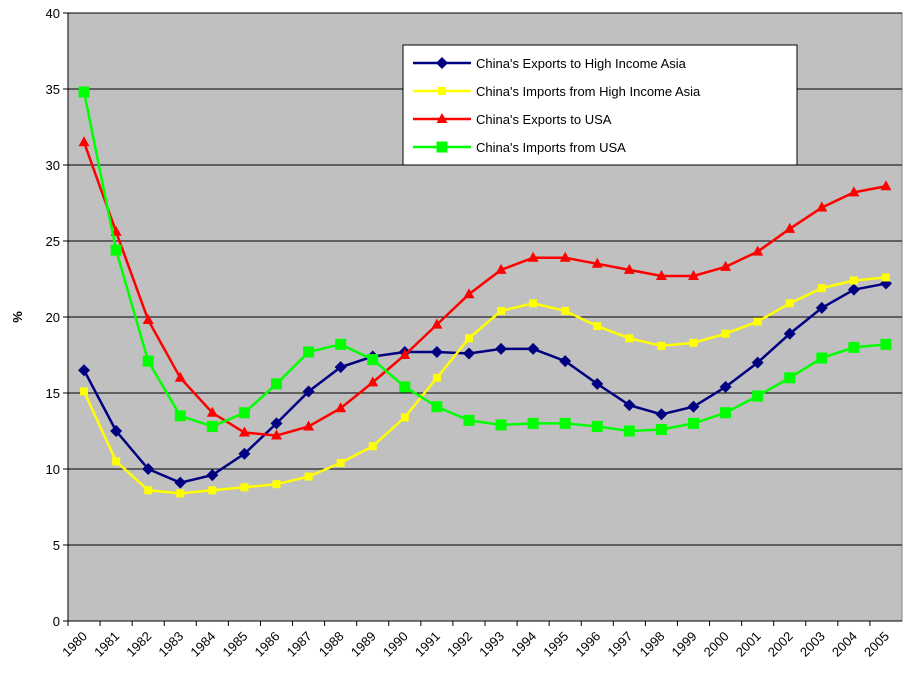 The image size is (904, 675). What do you see at coordinates (53, 317) in the screenshot?
I see `y-tick-label: 20` at bounding box center [53, 317].